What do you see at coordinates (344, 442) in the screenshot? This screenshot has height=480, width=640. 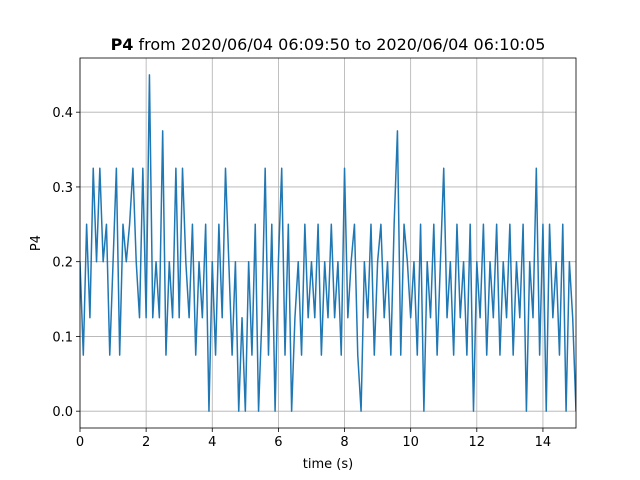 I see `x-tick-label: 8` at bounding box center [344, 442].